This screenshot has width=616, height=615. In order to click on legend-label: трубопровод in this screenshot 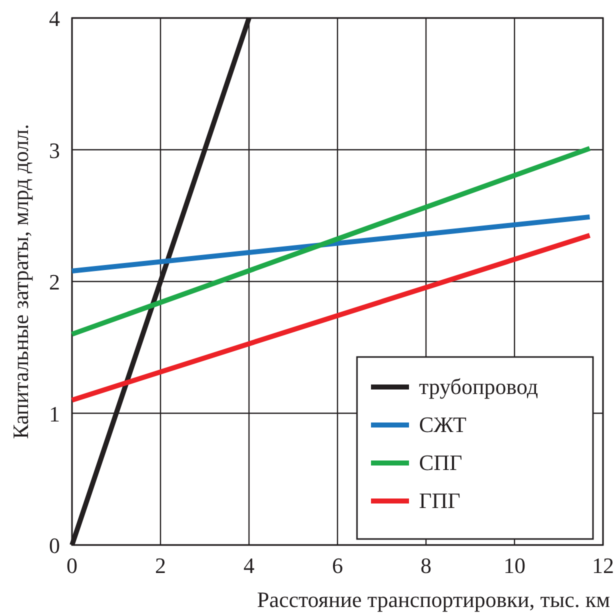, I will do `click(478, 386)`.